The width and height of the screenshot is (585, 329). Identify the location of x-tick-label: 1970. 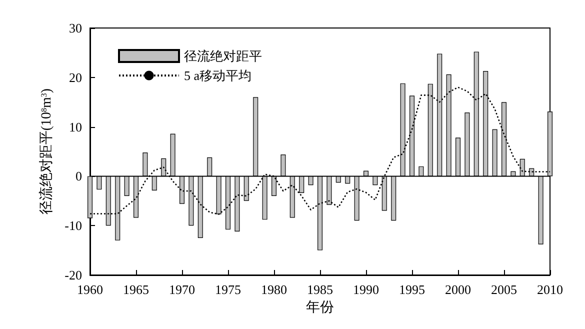
(182, 289).